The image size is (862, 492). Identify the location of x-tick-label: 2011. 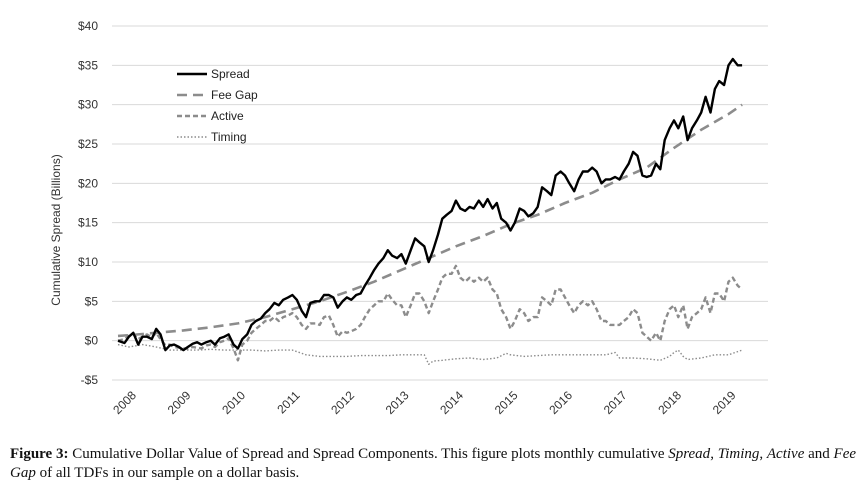
(288, 402).